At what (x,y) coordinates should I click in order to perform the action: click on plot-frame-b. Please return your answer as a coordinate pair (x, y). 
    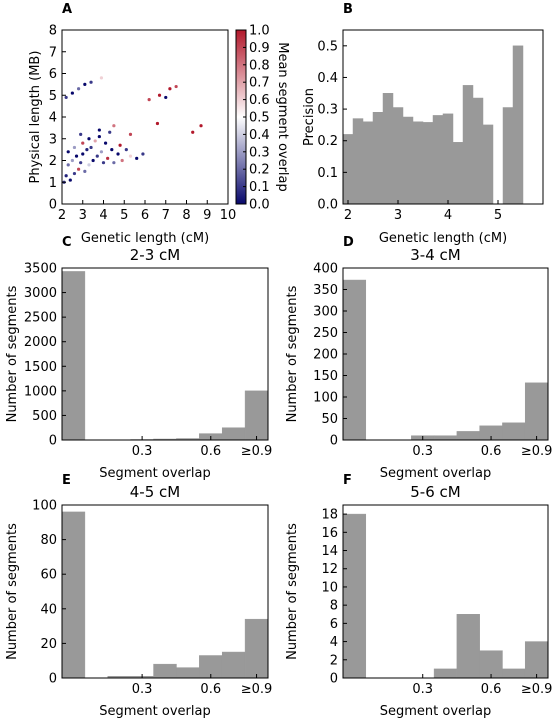
    Looking at the image, I should click on (443, 117).